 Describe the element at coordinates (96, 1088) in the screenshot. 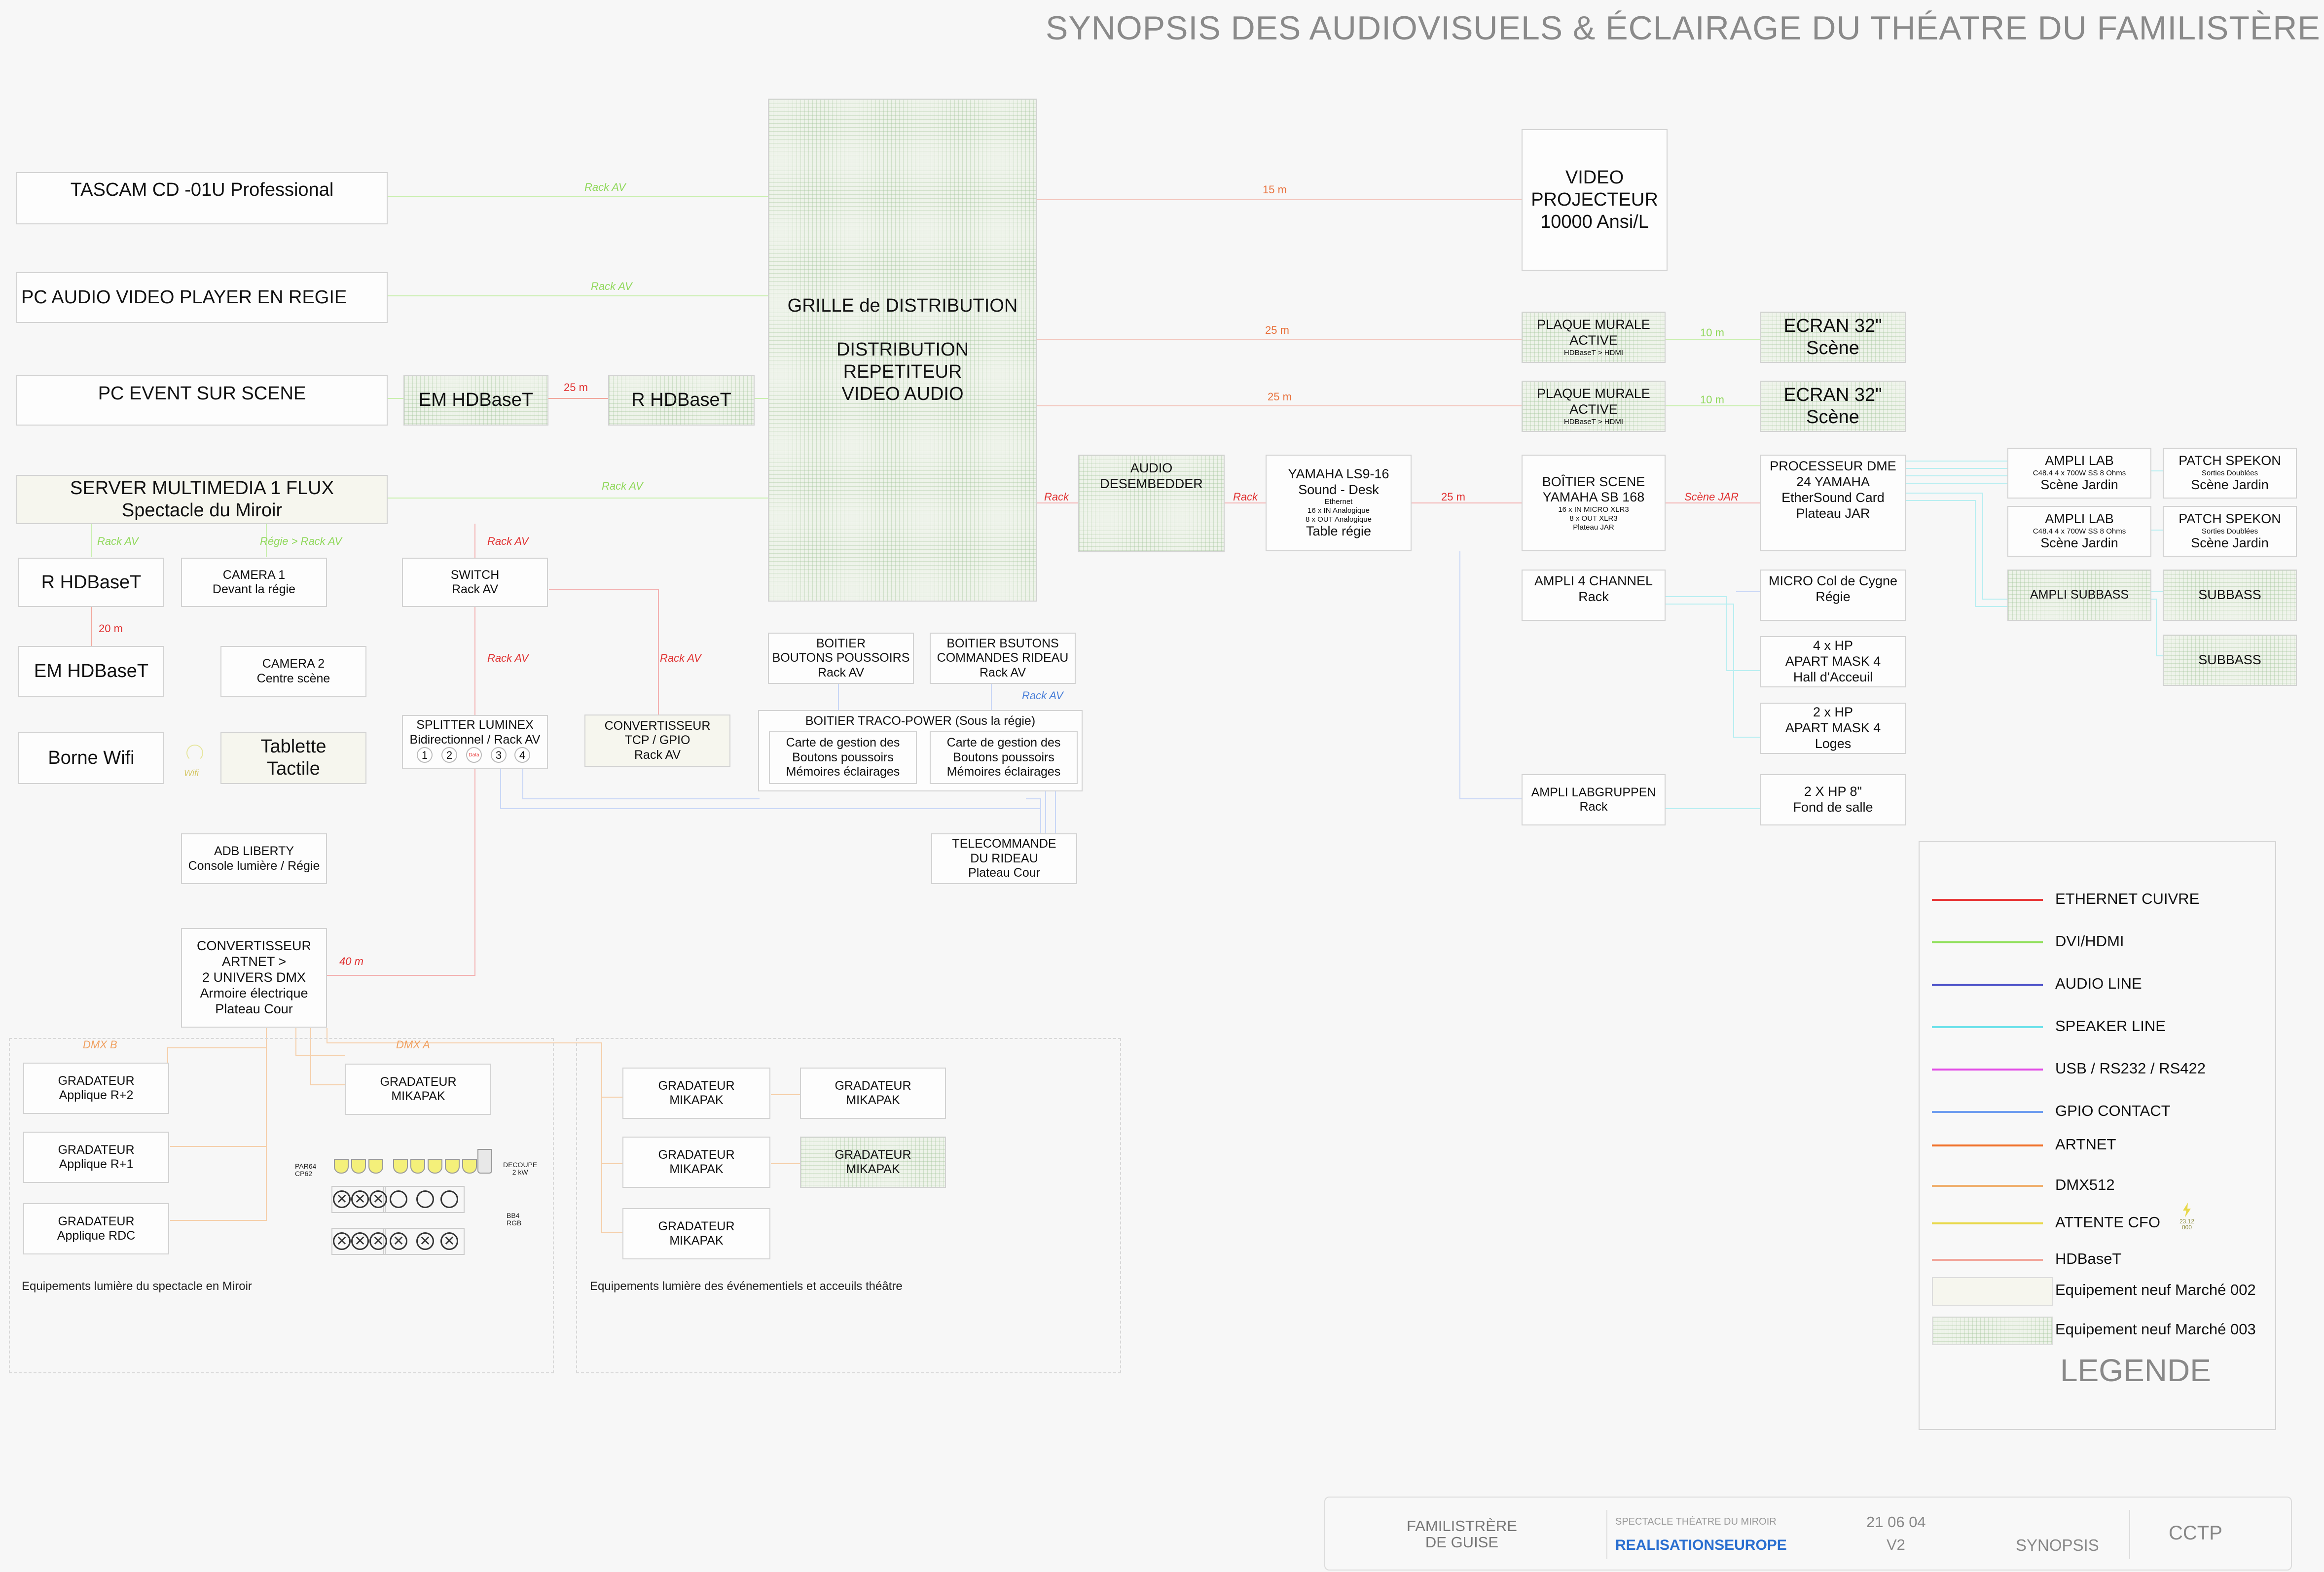

I see `gradateur-r2-box: GRADATEUR Applique R+2` at that location.